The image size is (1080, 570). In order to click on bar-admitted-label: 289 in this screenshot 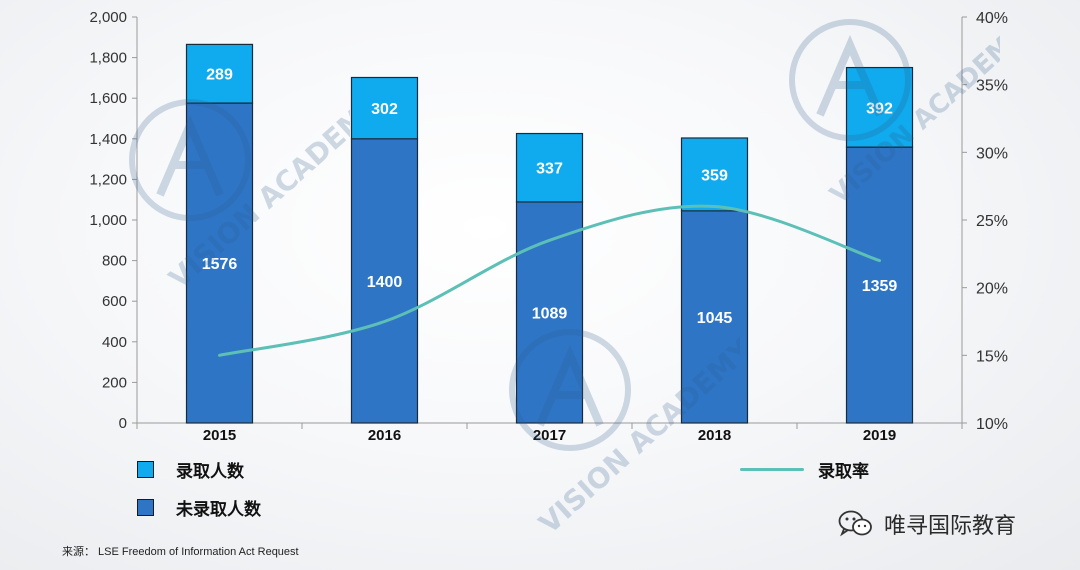, I will do `click(219, 75)`.